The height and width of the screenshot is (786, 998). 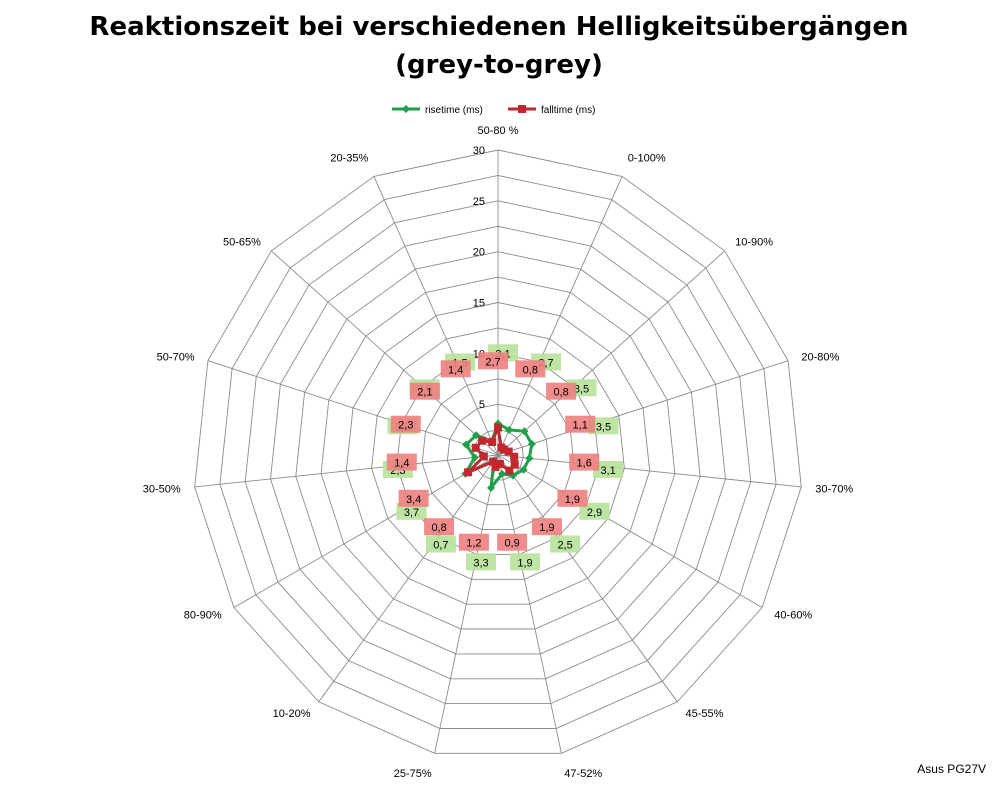 What do you see at coordinates (203, 616) in the screenshot?
I see `category-label: 80-90%` at bounding box center [203, 616].